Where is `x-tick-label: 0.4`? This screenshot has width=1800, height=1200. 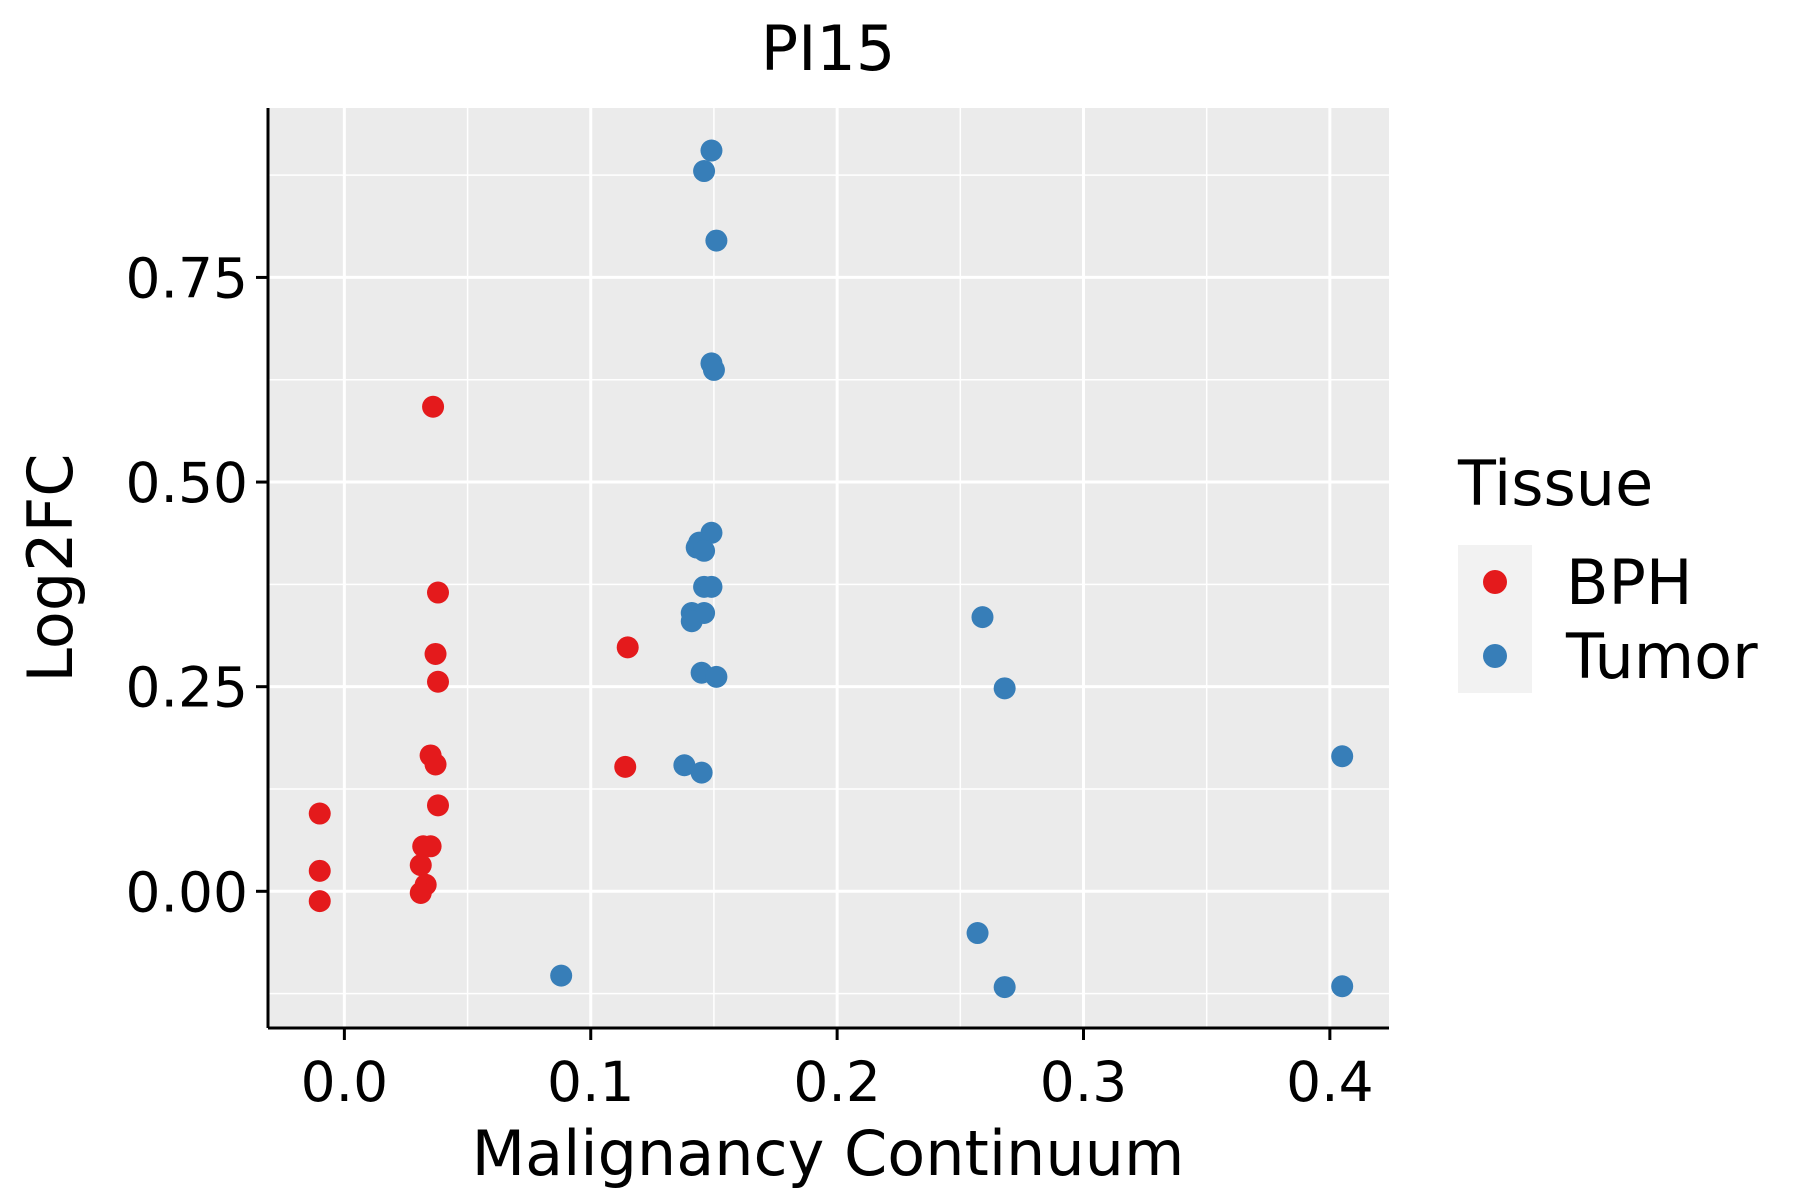
x-tick-label: 0.4 is located at coordinates (1329, 1082).